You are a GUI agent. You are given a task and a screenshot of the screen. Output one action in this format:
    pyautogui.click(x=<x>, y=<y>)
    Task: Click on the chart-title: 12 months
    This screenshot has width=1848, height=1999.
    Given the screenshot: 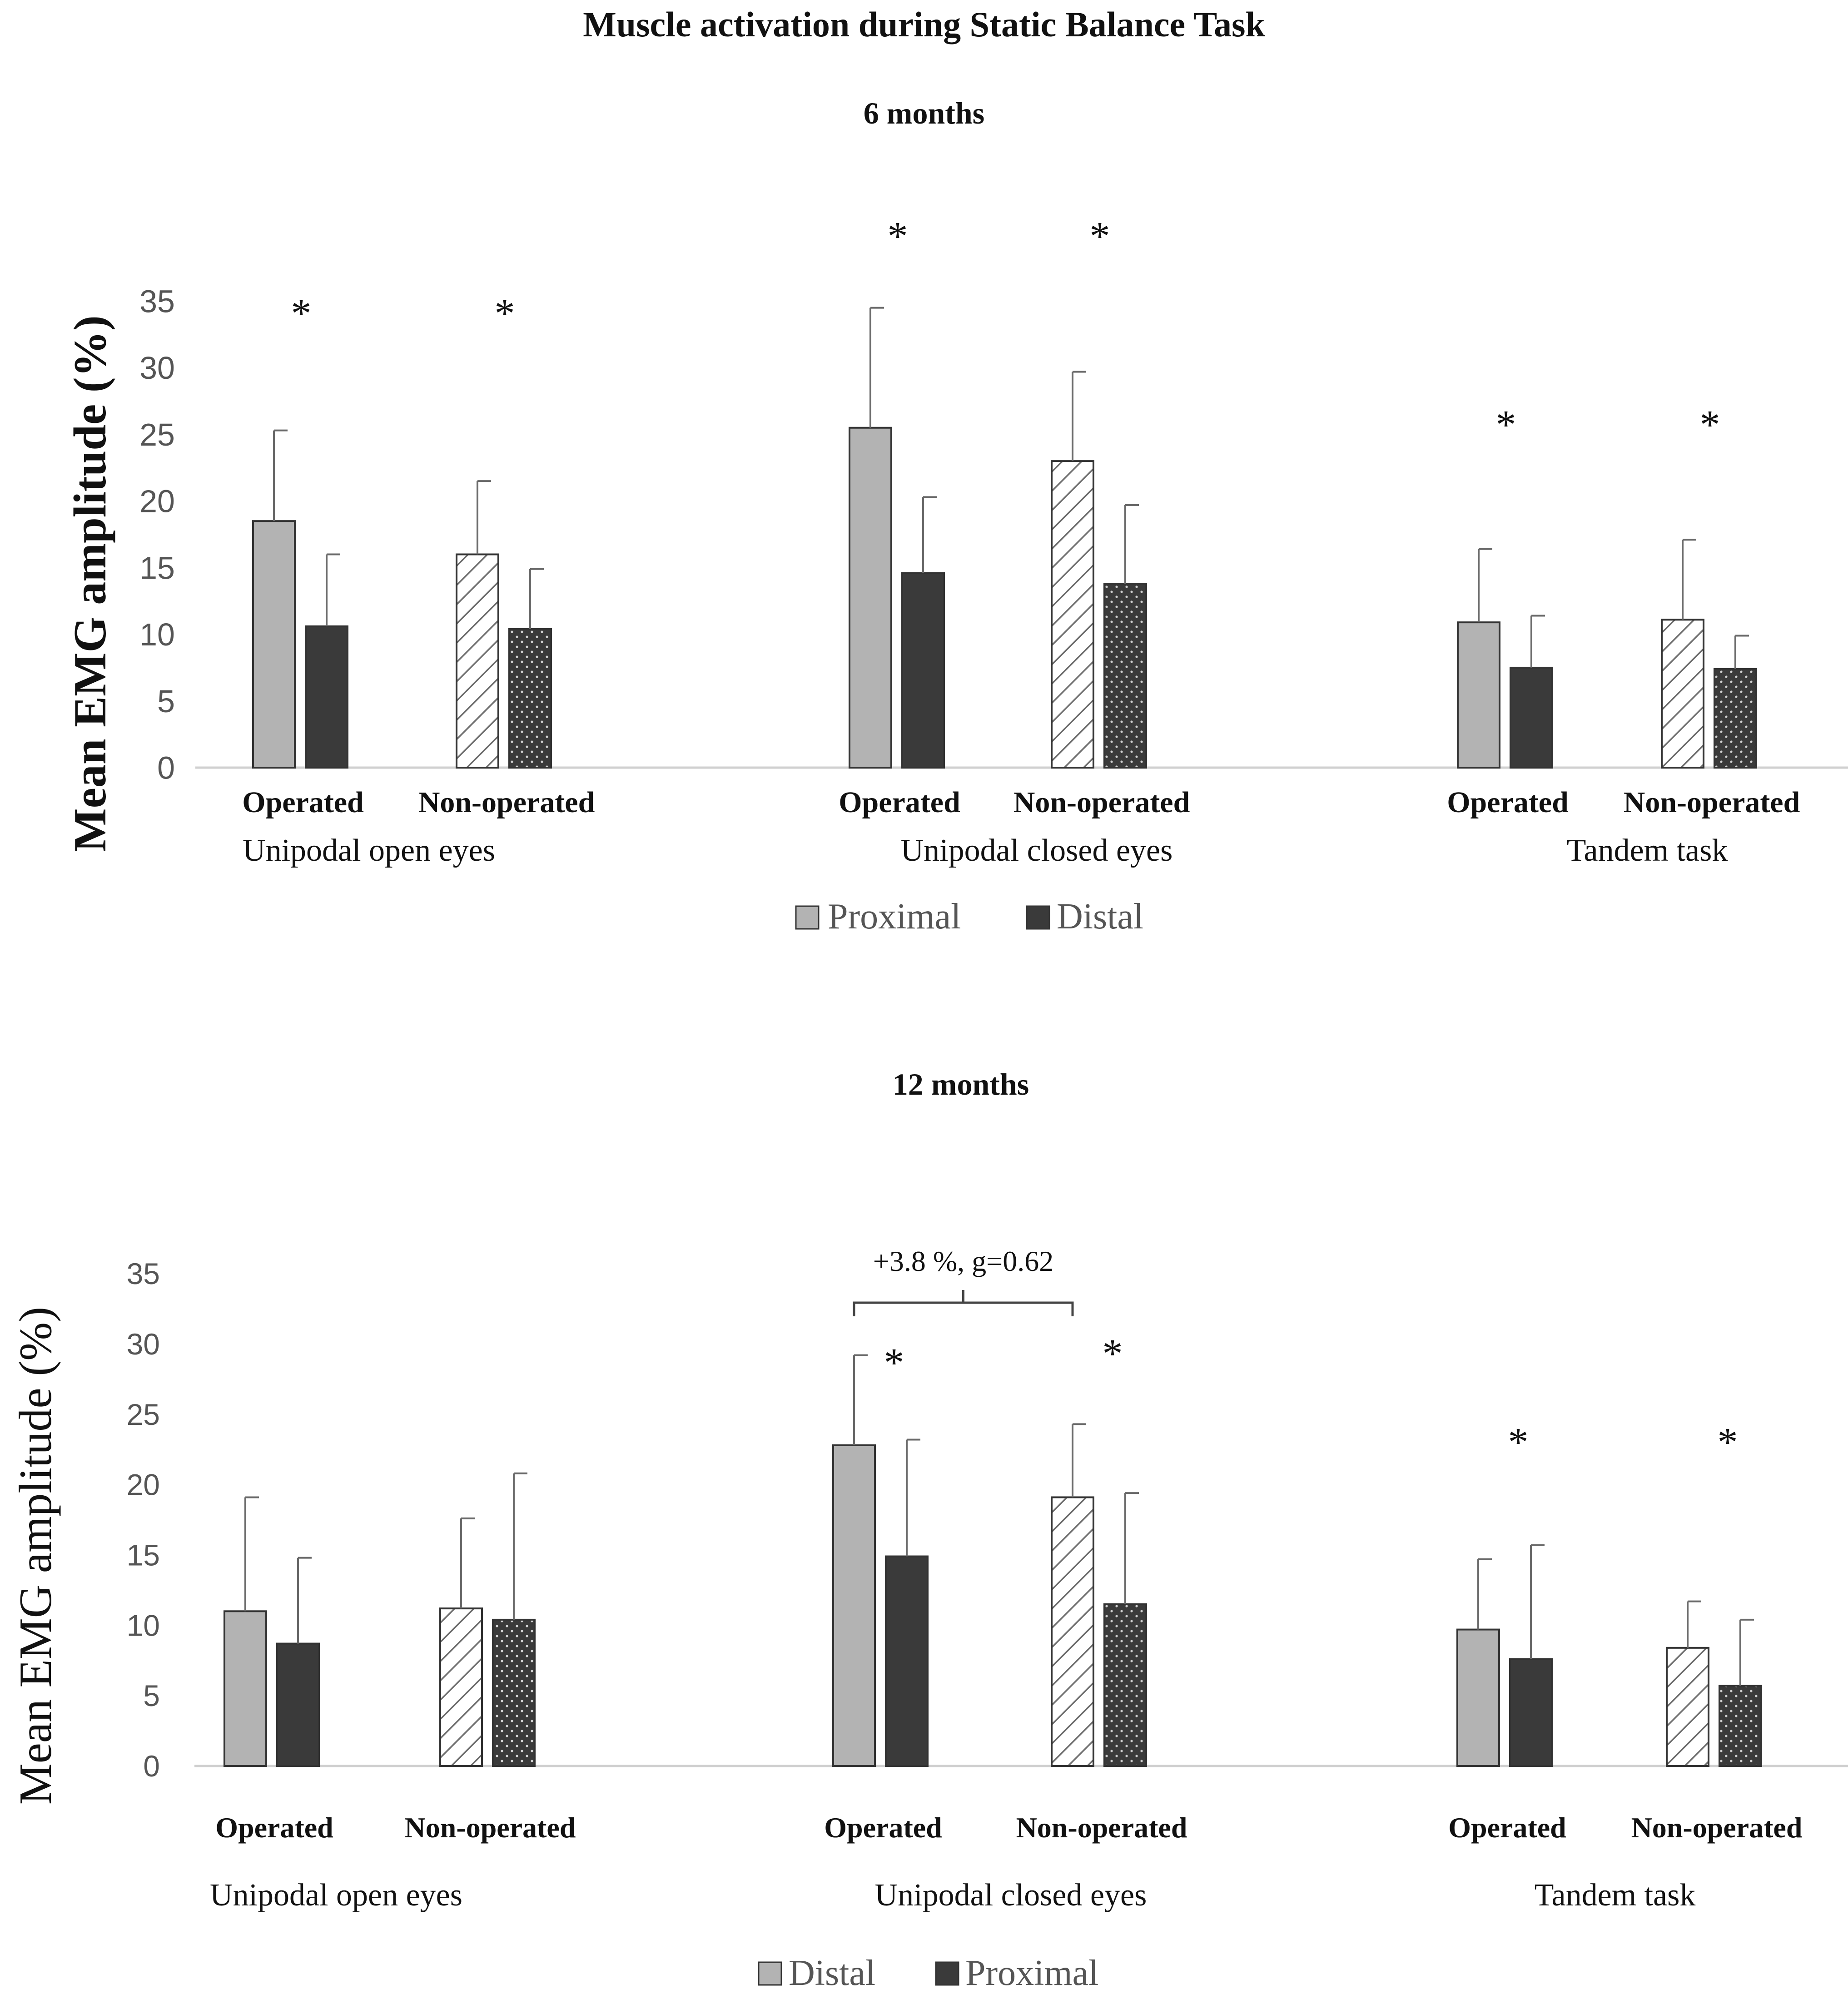 What is the action you would take?
    pyautogui.click(x=961, y=1084)
    